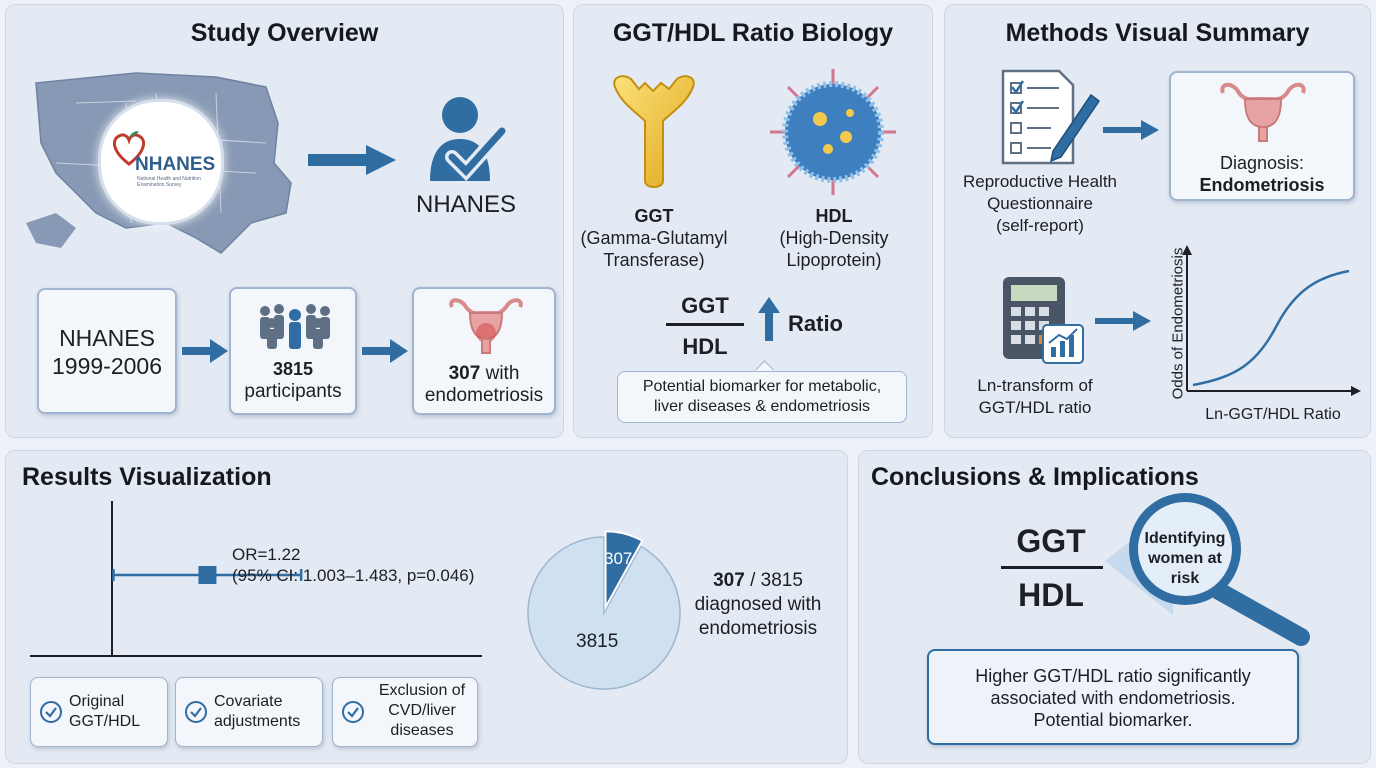 The height and width of the screenshot is (768, 1376). Describe the element at coordinates (293, 369) in the screenshot. I see `participants-count: 3815` at that location.